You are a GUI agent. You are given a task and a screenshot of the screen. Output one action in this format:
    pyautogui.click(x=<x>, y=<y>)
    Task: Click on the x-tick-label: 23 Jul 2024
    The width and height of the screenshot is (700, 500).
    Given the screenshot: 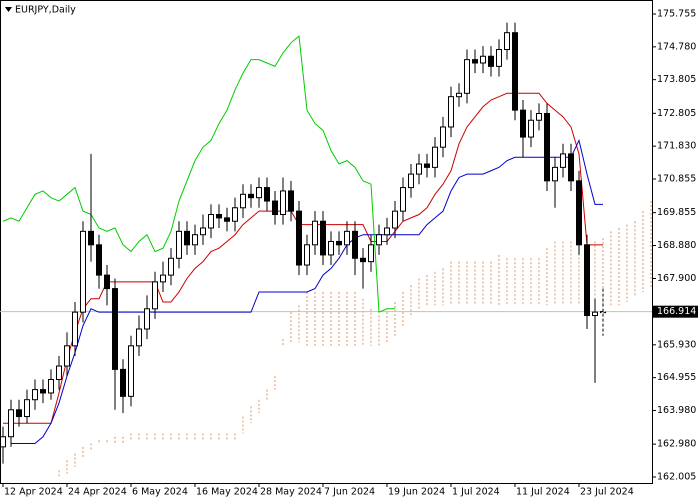 What is the action you would take?
    pyautogui.click(x=607, y=492)
    